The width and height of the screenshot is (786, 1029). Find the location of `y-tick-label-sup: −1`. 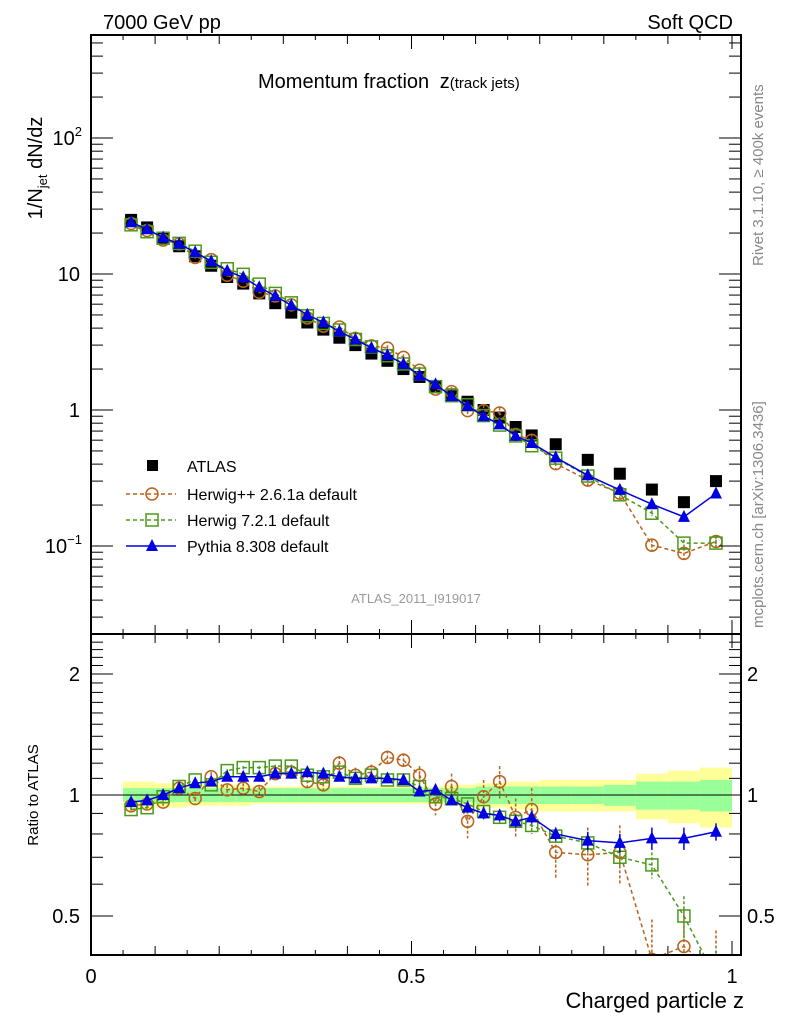

y-tick-label-sup: −1 is located at coordinates (74, 539).